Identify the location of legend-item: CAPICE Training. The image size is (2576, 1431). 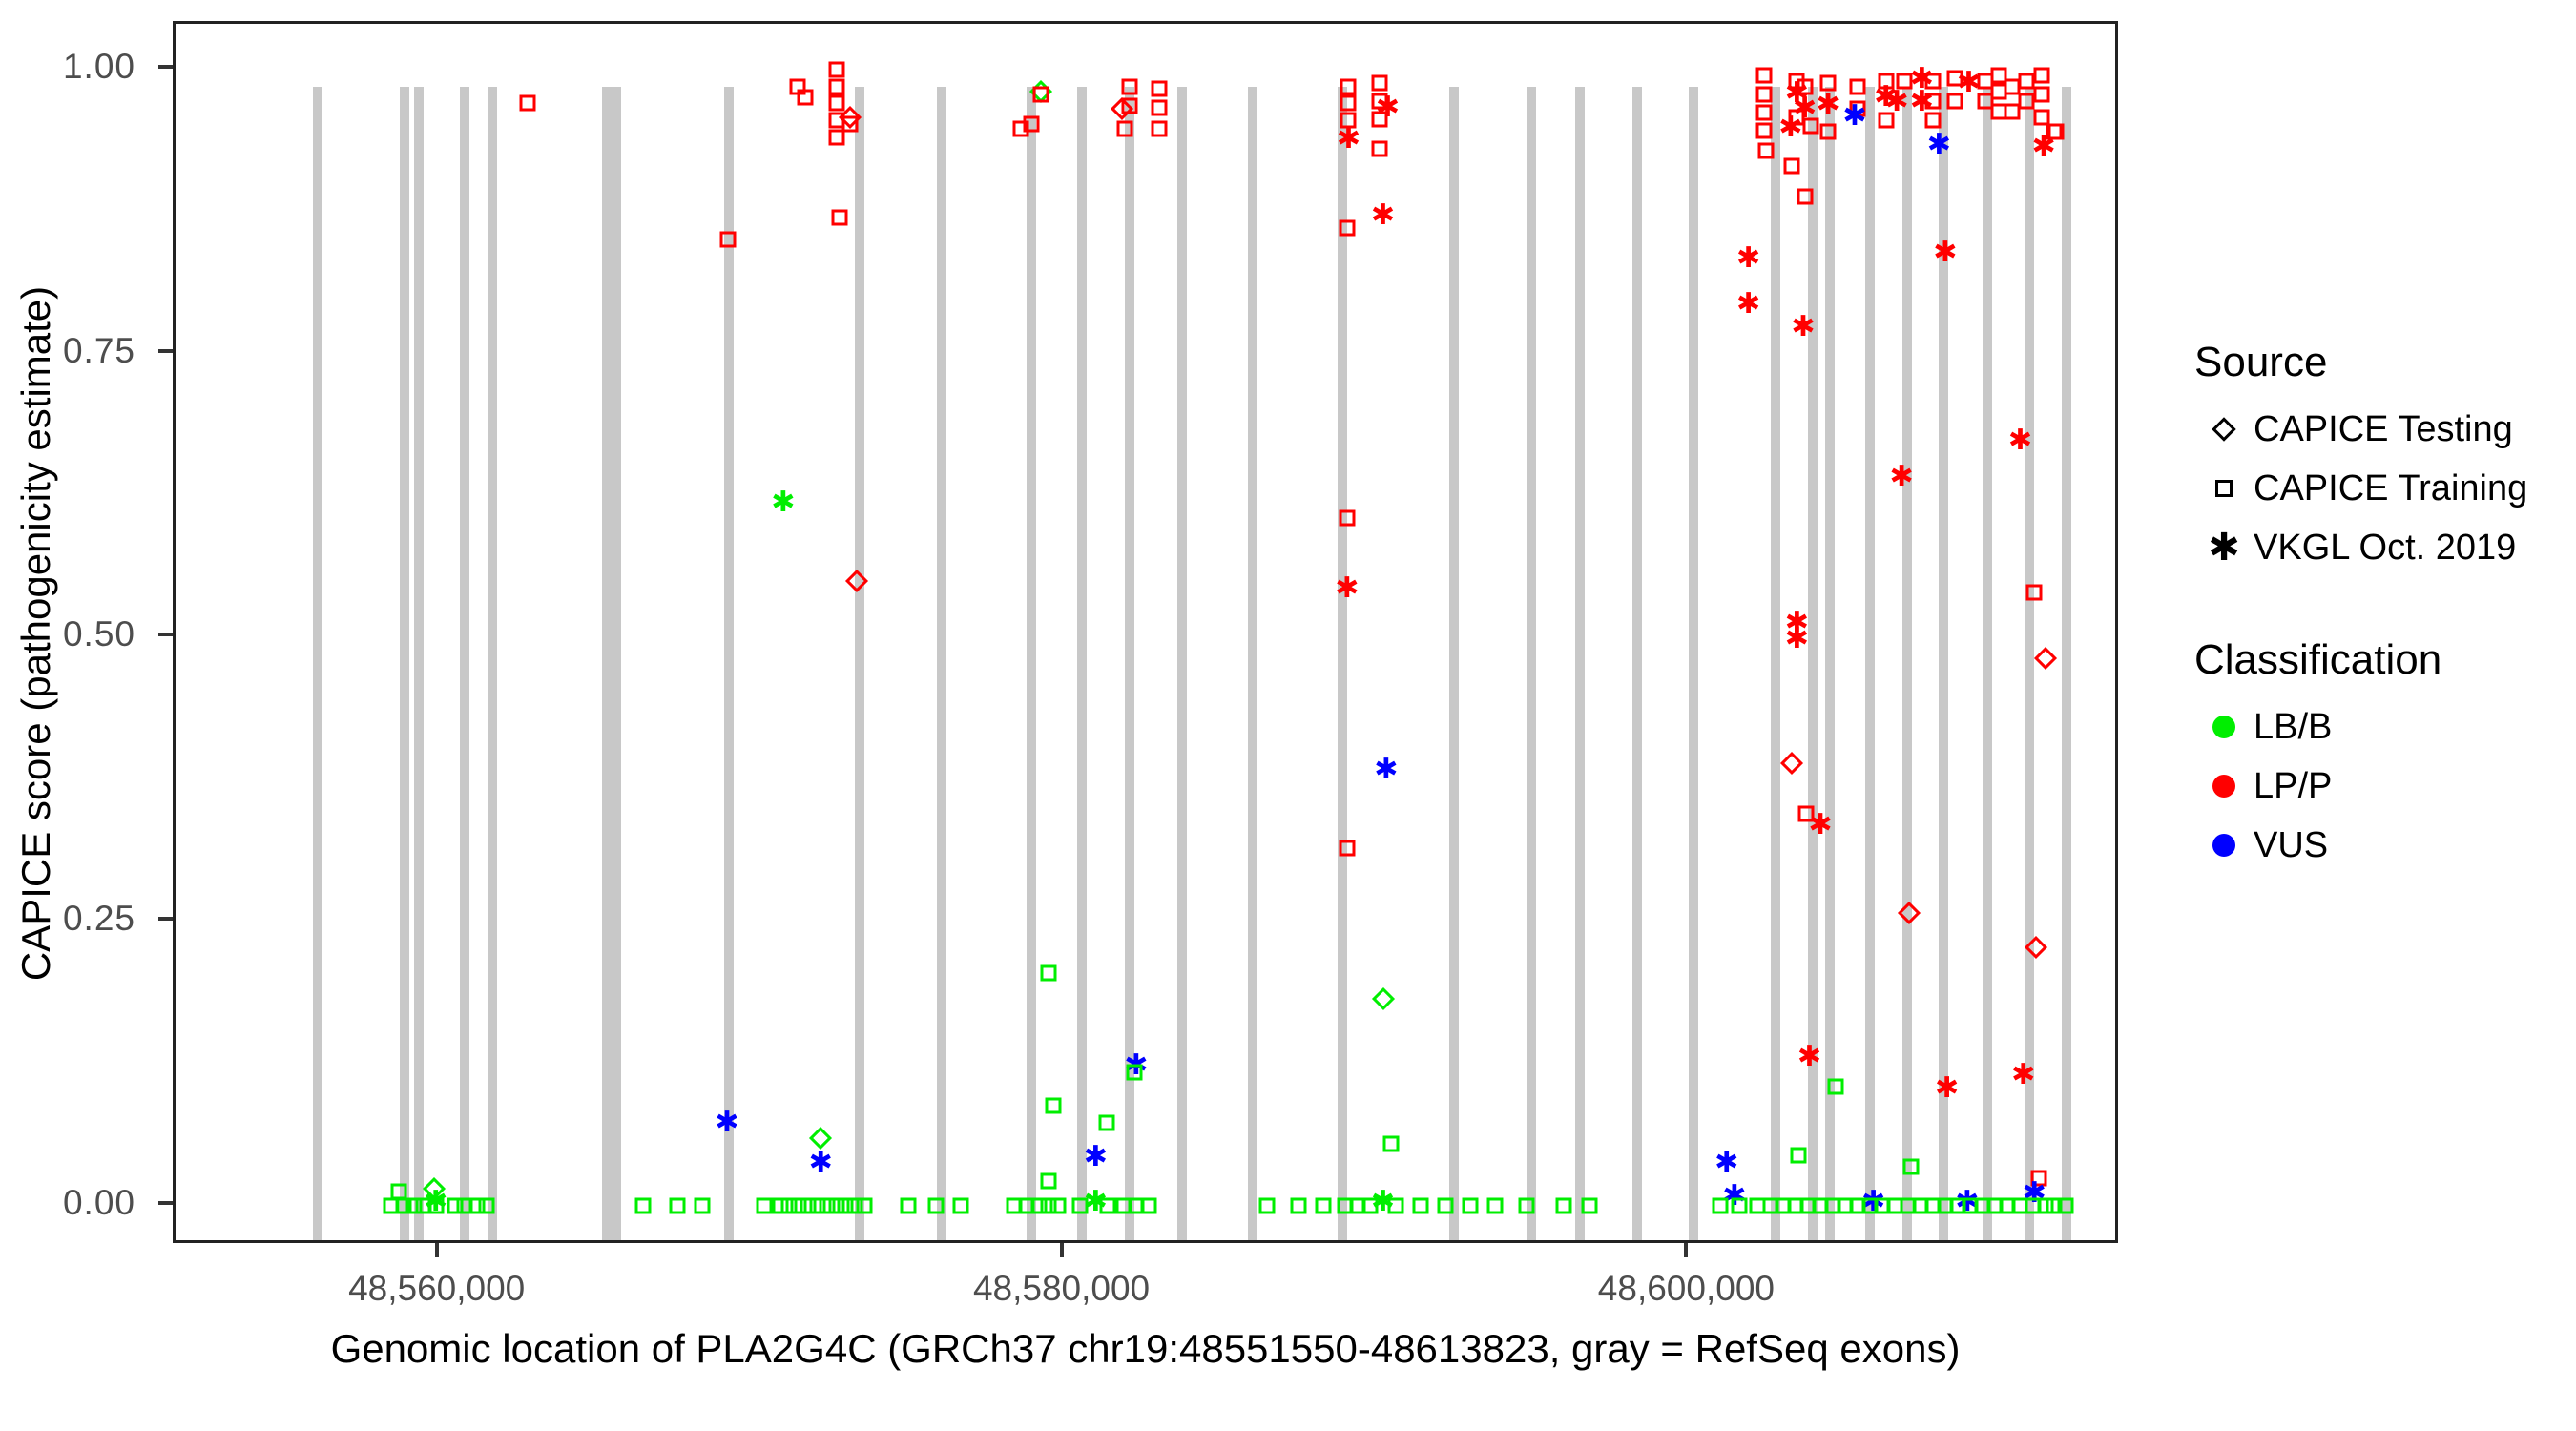
(2385, 489).